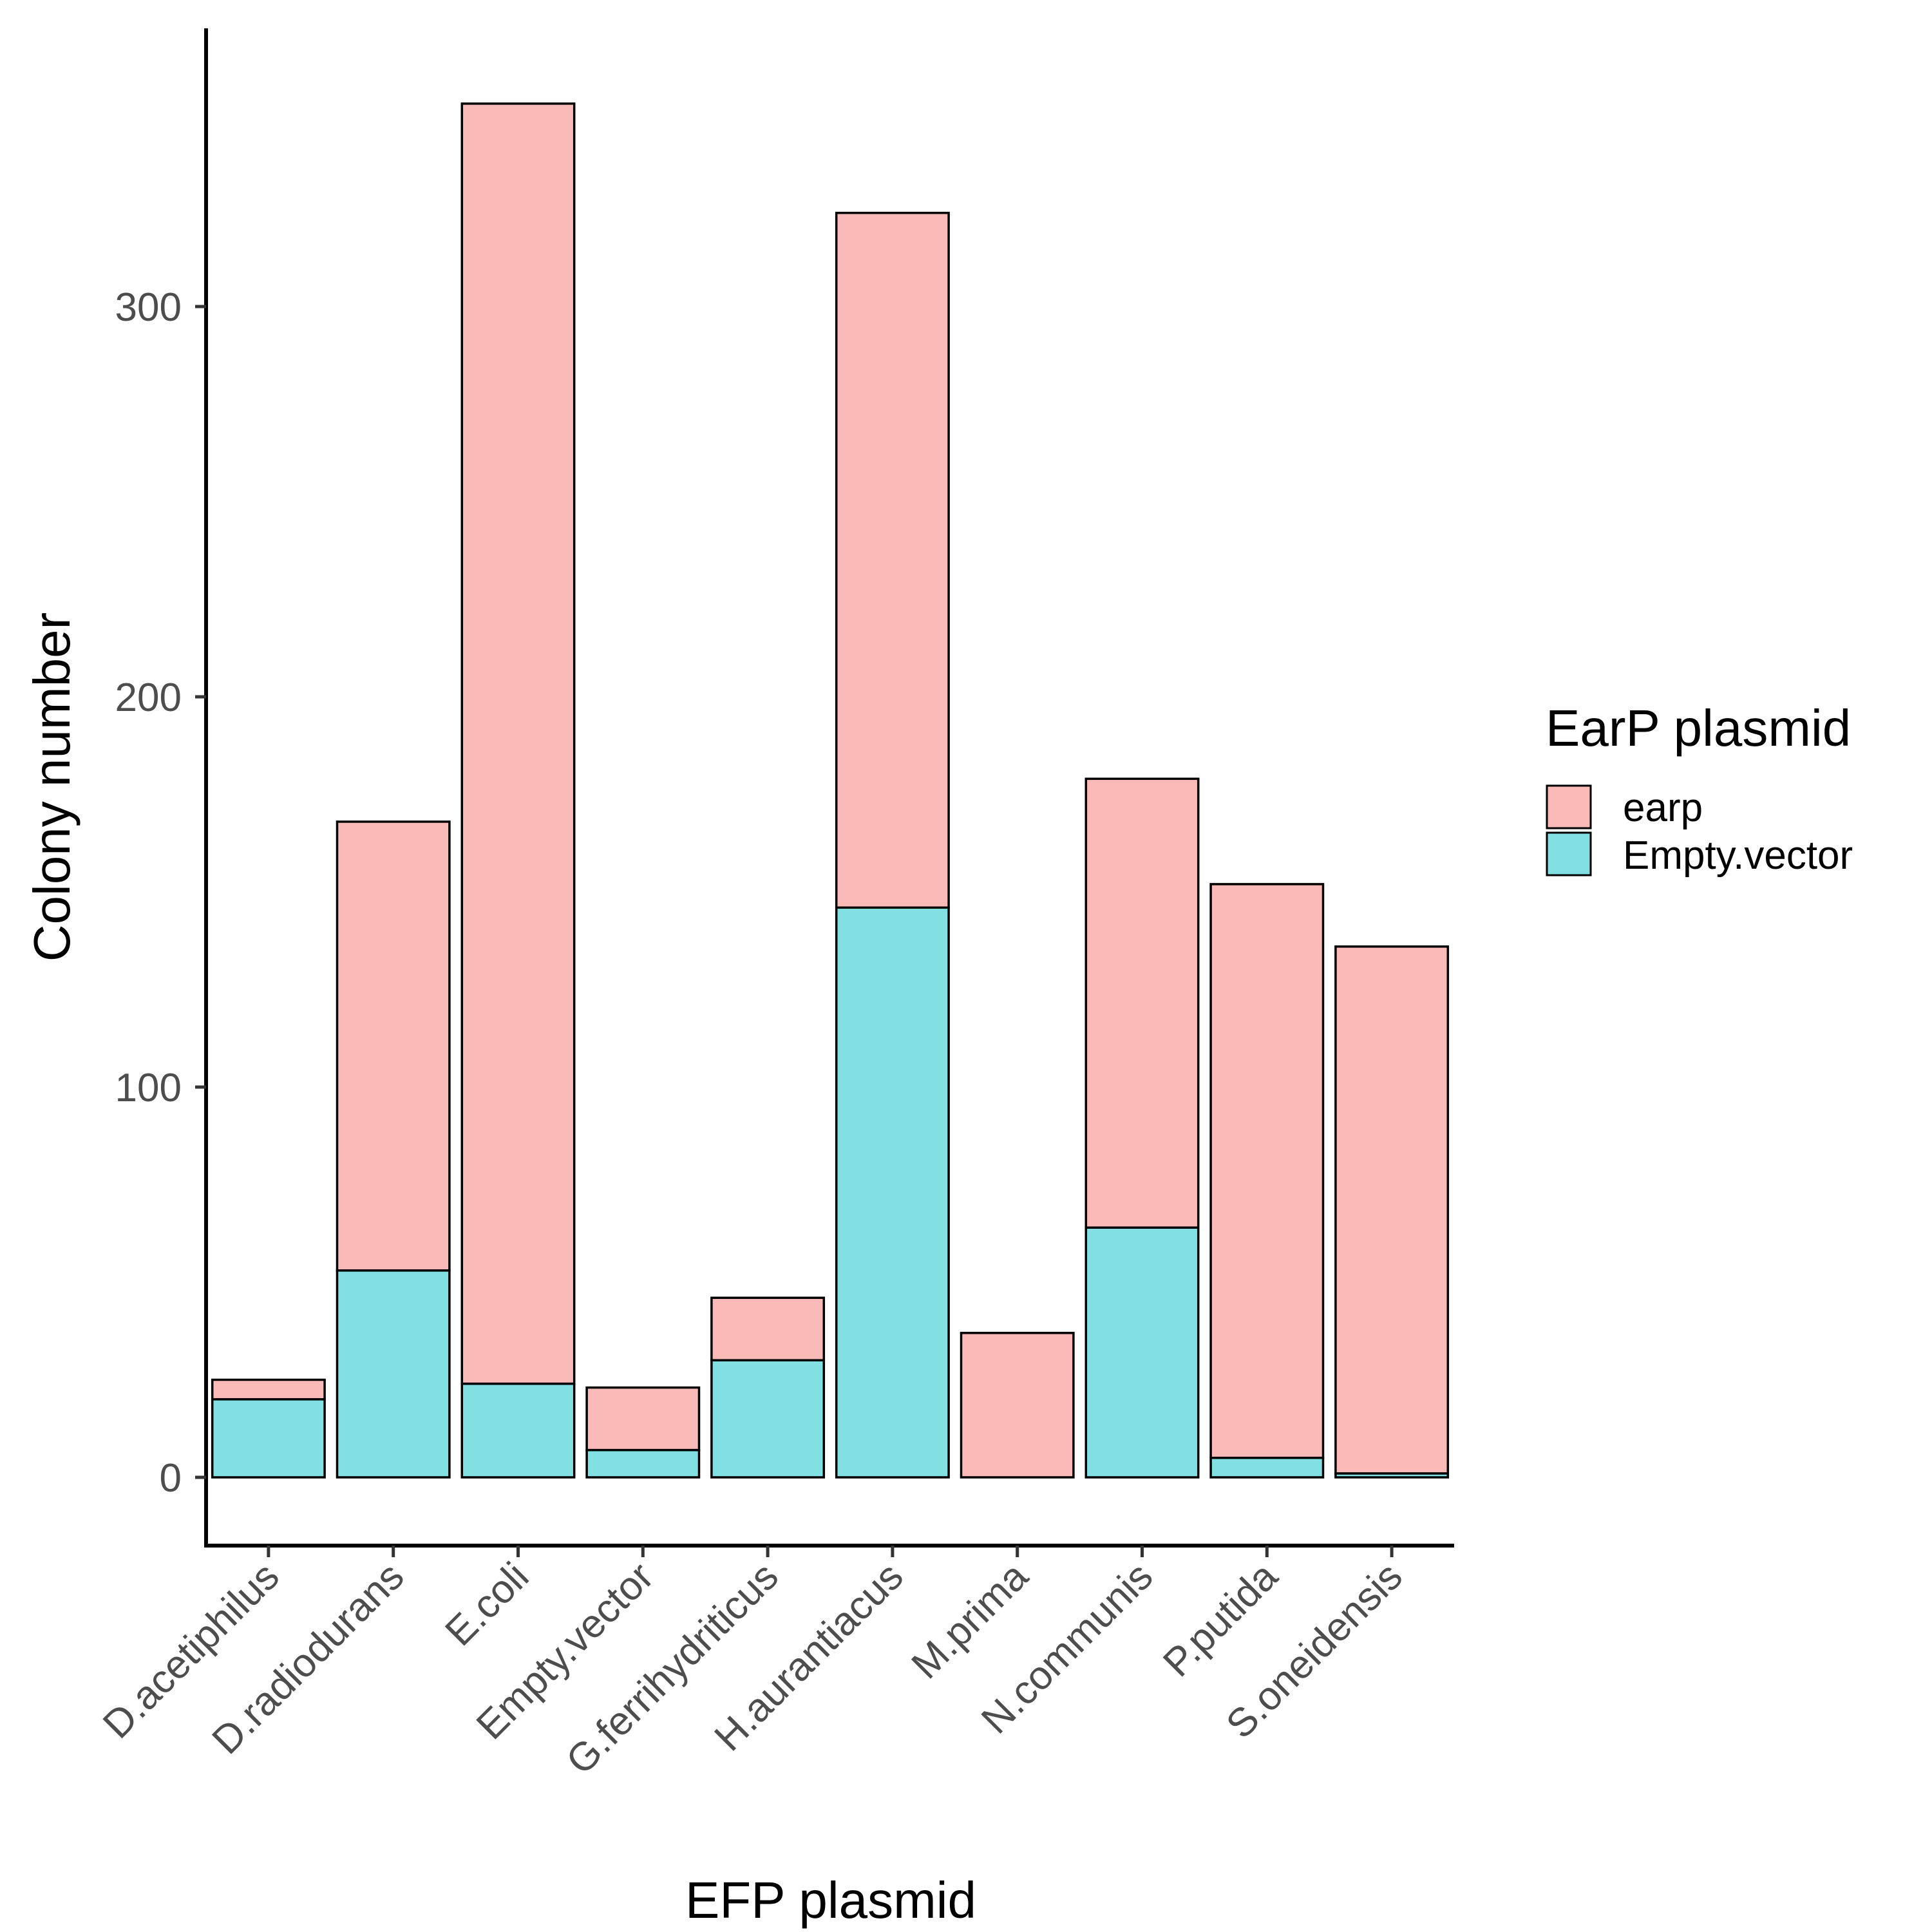  I want to click on legend-swatch-earp, so click(1569, 807).